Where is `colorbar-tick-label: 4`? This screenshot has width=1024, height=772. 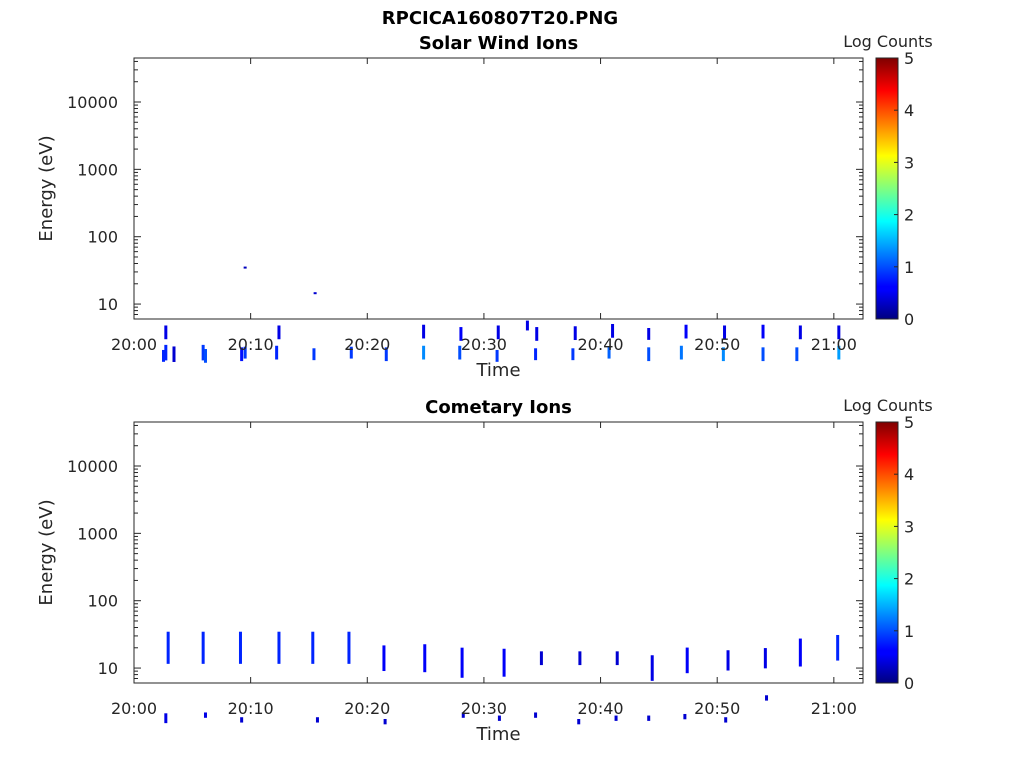 colorbar-tick-label: 4 is located at coordinates (909, 110).